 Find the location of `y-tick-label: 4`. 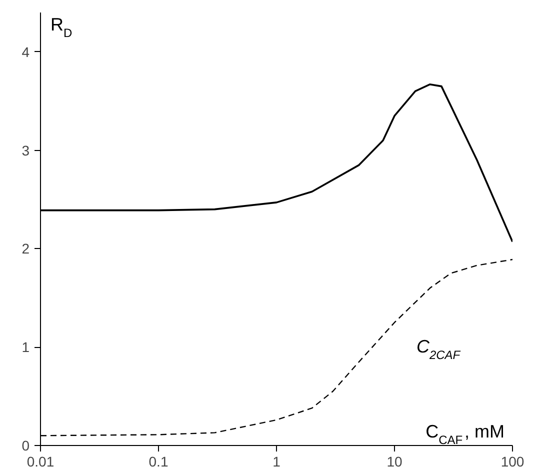

y-tick-label: 4 is located at coordinates (26, 52).